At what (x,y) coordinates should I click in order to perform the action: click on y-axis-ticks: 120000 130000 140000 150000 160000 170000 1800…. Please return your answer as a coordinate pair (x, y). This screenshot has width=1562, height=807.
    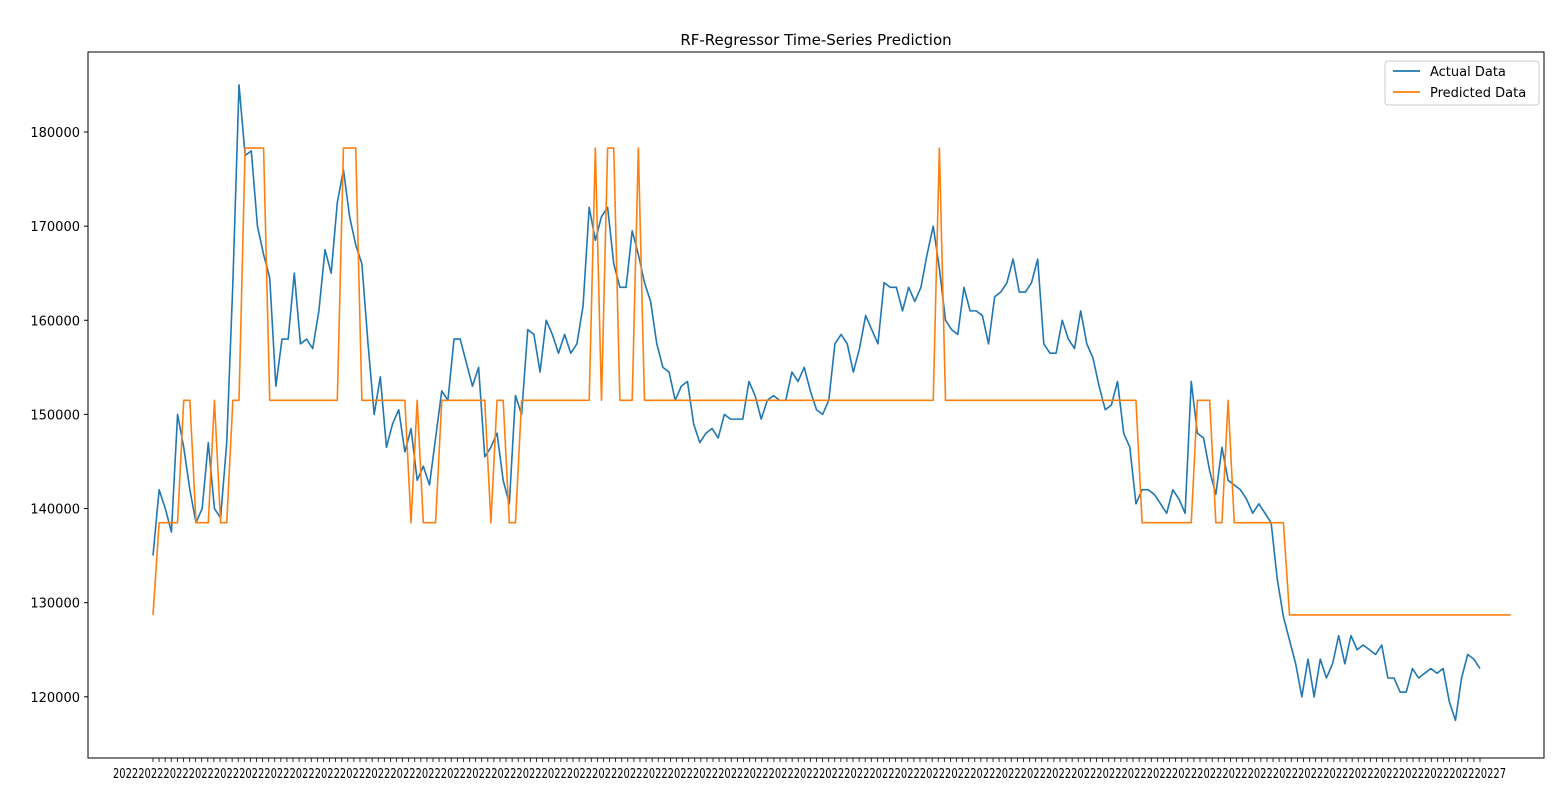
    Looking at the image, I should click on (59, 416).